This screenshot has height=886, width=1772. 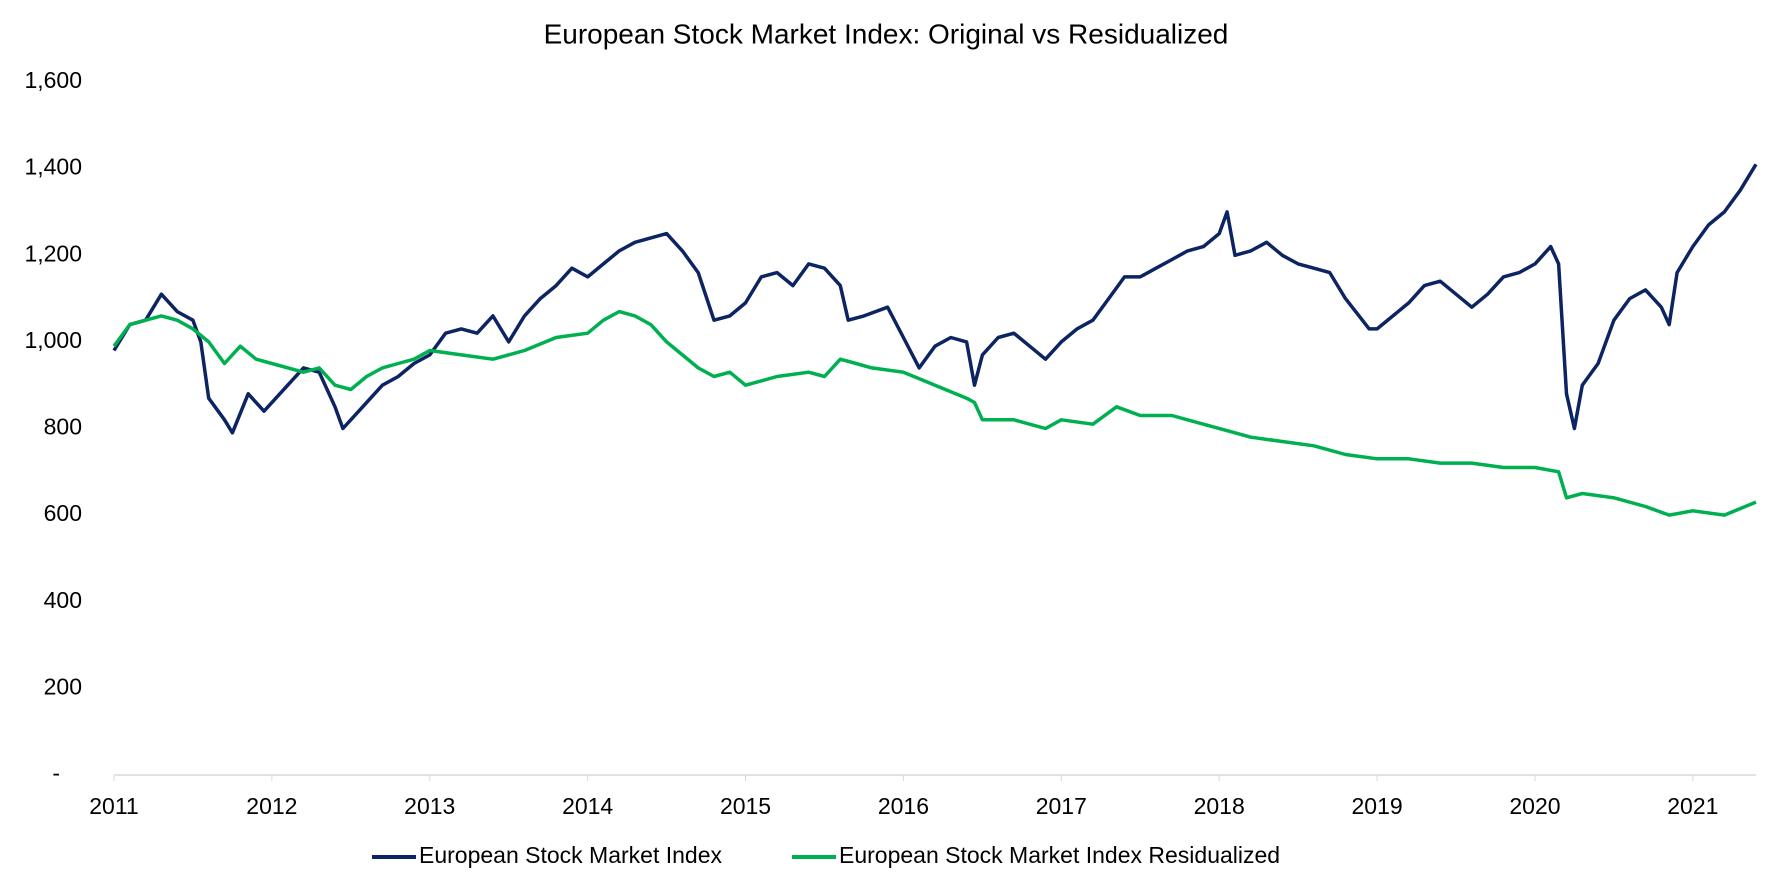 I want to click on y-tick-label: 1,000, so click(x=53, y=340).